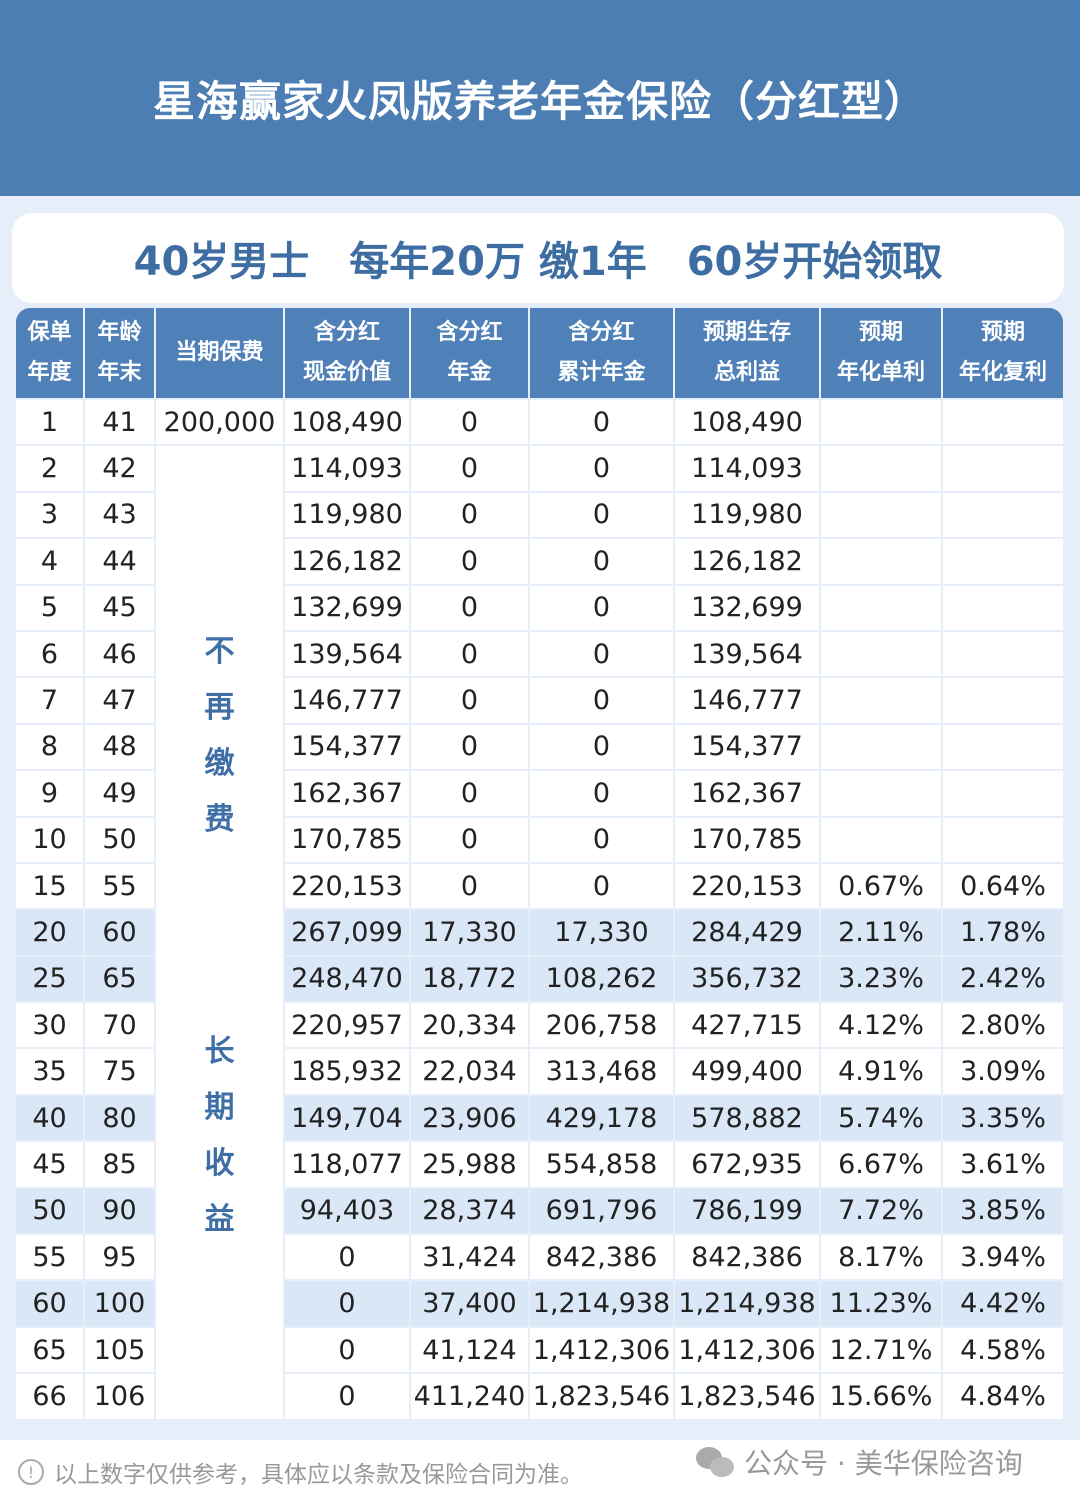  What do you see at coordinates (119, 1350) in the screenshot?
I see `age-cell: 105` at bounding box center [119, 1350].